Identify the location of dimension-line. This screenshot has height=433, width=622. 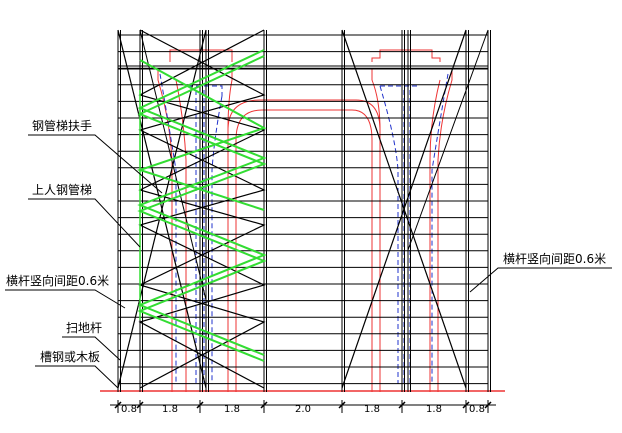
(303, 406).